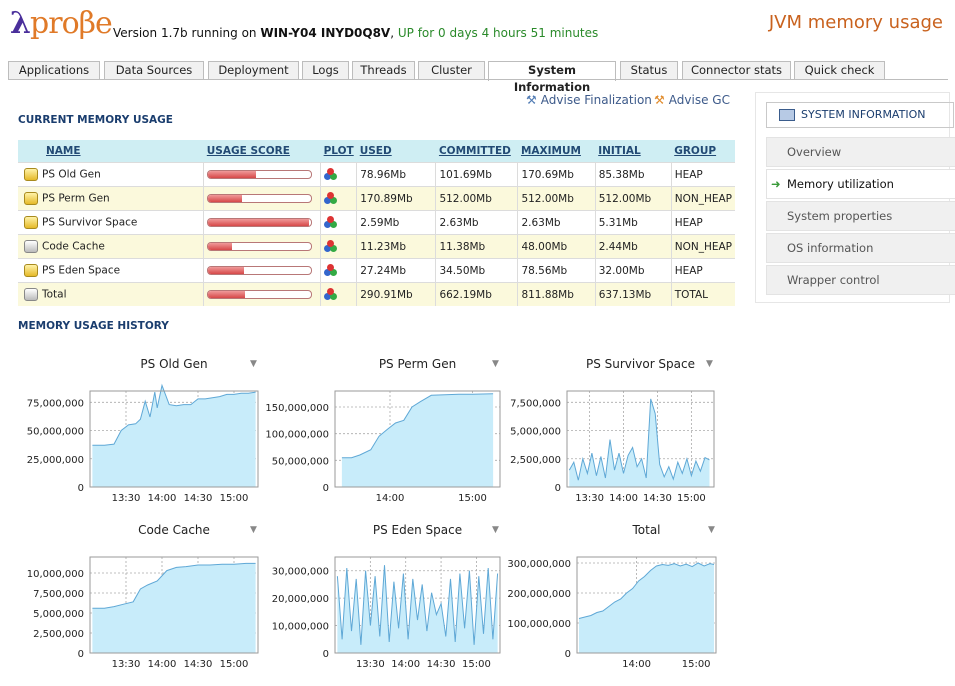  I want to click on arrow-right-icon: ➜, so click(776, 184).